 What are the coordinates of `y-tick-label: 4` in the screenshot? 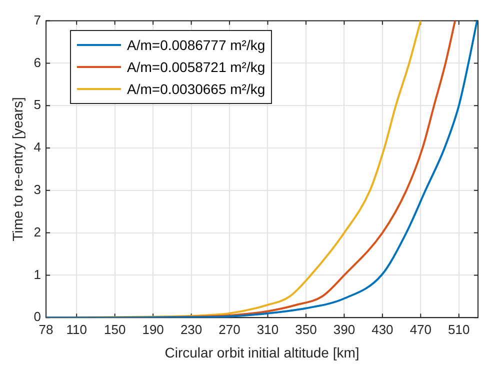 It's located at (38, 147).